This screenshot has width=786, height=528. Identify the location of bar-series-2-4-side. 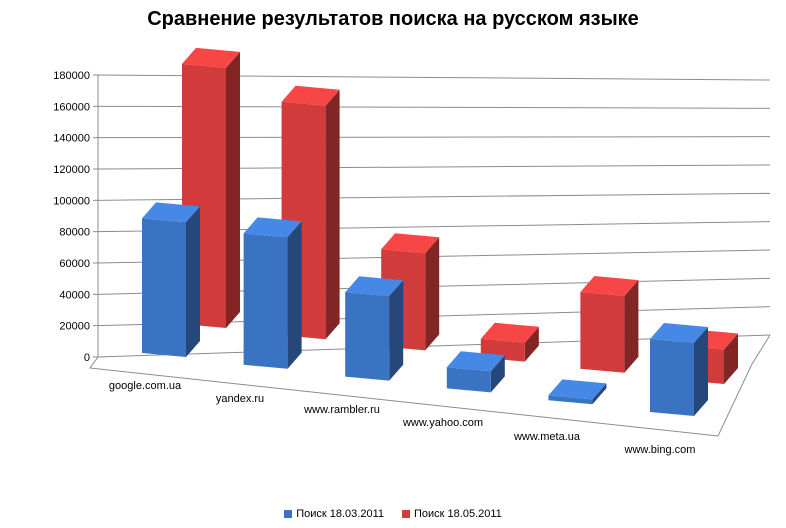
(631, 326).